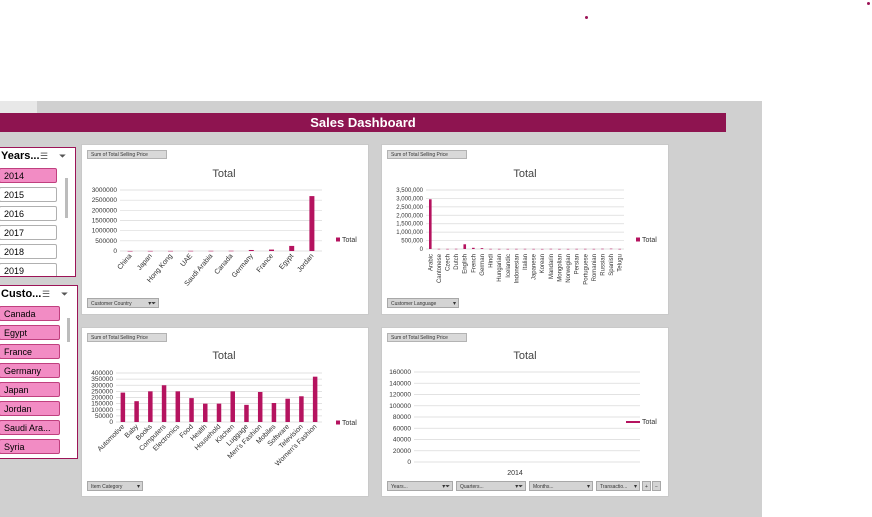 The width and height of the screenshot is (872, 517). What do you see at coordinates (618, 486) in the screenshot?
I see `transaction-filter-dropdown: Transactio... ▾` at bounding box center [618, 486].